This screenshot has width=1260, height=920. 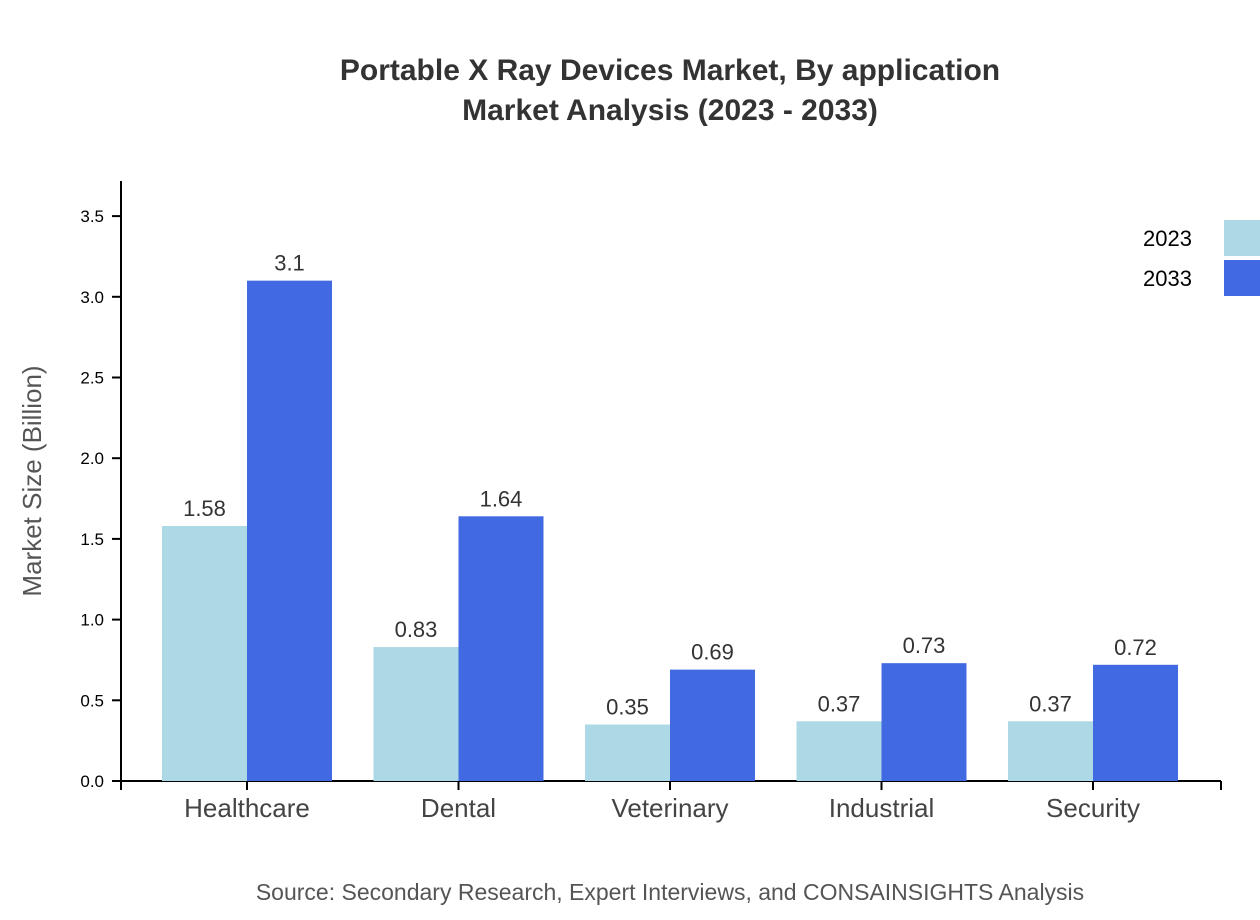 I want to click on x-tick-label: Healthcare, so click(x=247, y=808).